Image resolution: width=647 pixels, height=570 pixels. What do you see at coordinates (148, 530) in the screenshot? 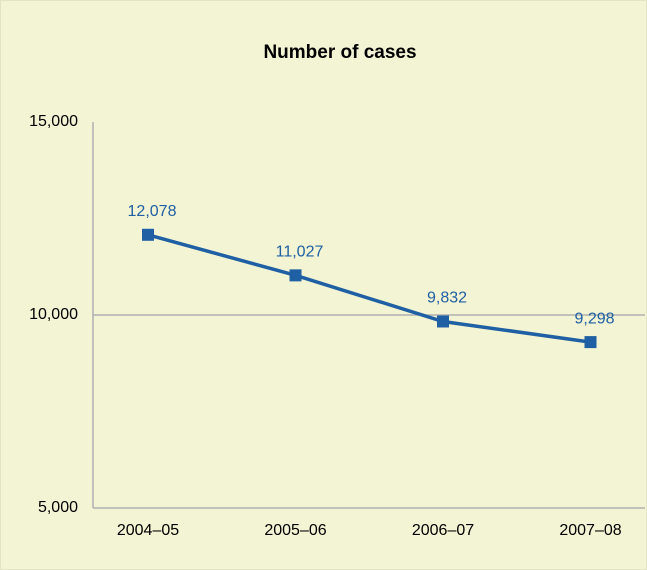
I see `x-tick-label: 2004–05` at bounding box center [148, 530].